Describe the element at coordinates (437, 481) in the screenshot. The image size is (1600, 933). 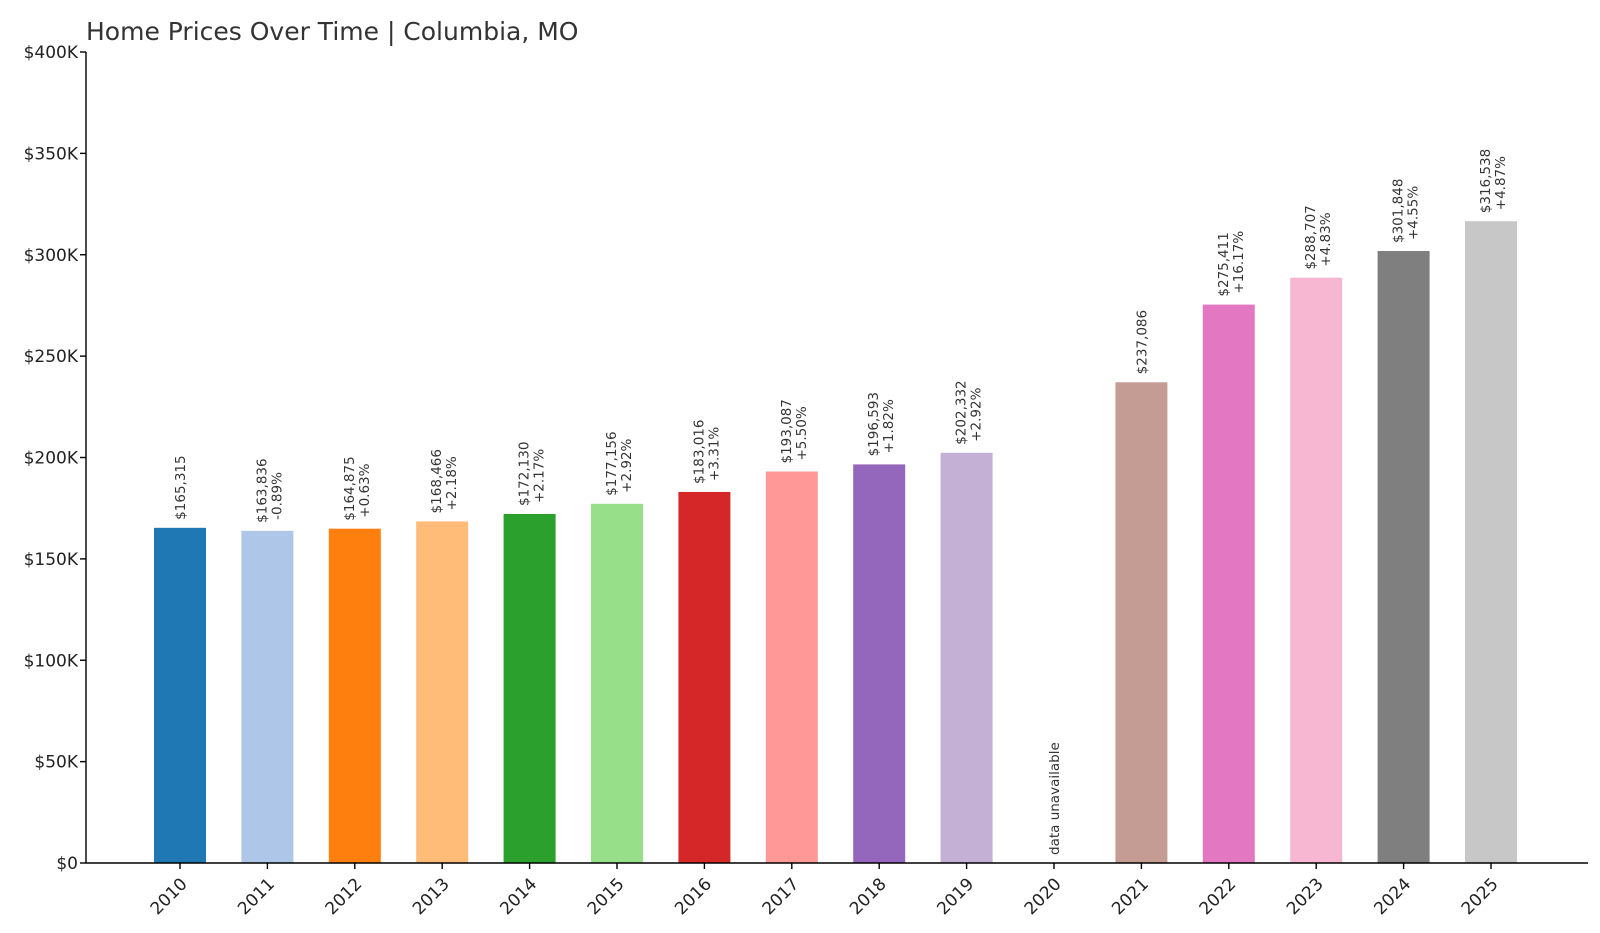
I see `price-label: $168,466` at that location.